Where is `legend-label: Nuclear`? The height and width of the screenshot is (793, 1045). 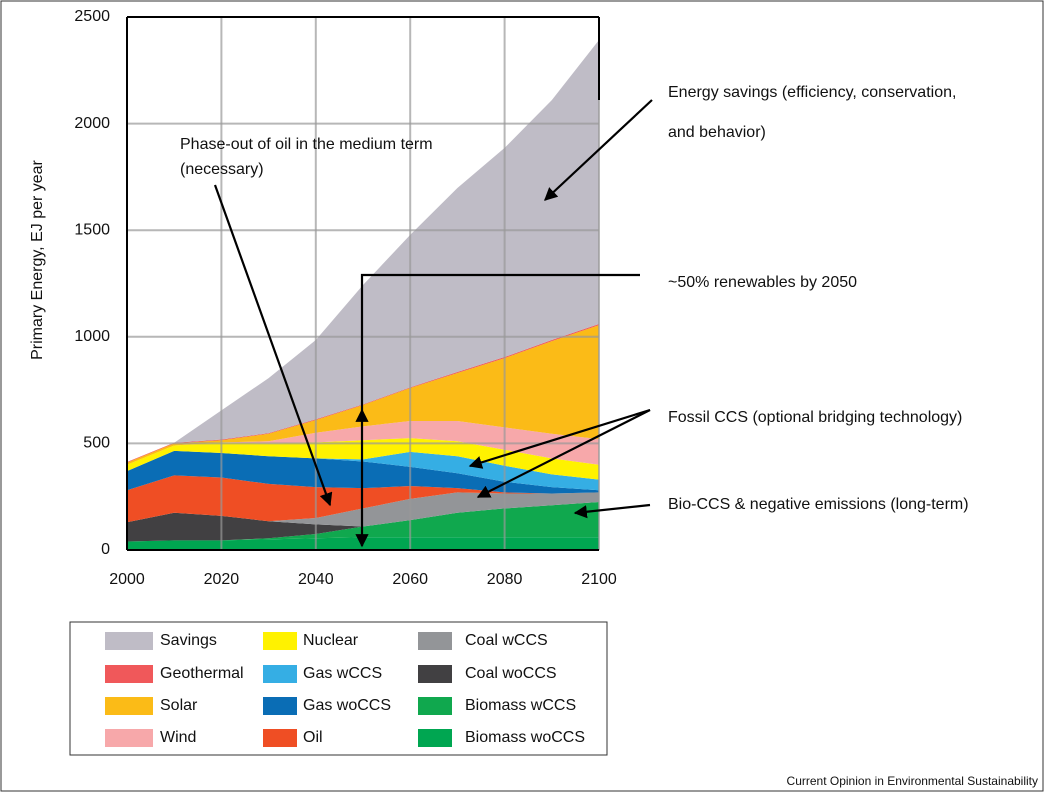
legend-label: Nuclear is located at coordinates (331, 640).